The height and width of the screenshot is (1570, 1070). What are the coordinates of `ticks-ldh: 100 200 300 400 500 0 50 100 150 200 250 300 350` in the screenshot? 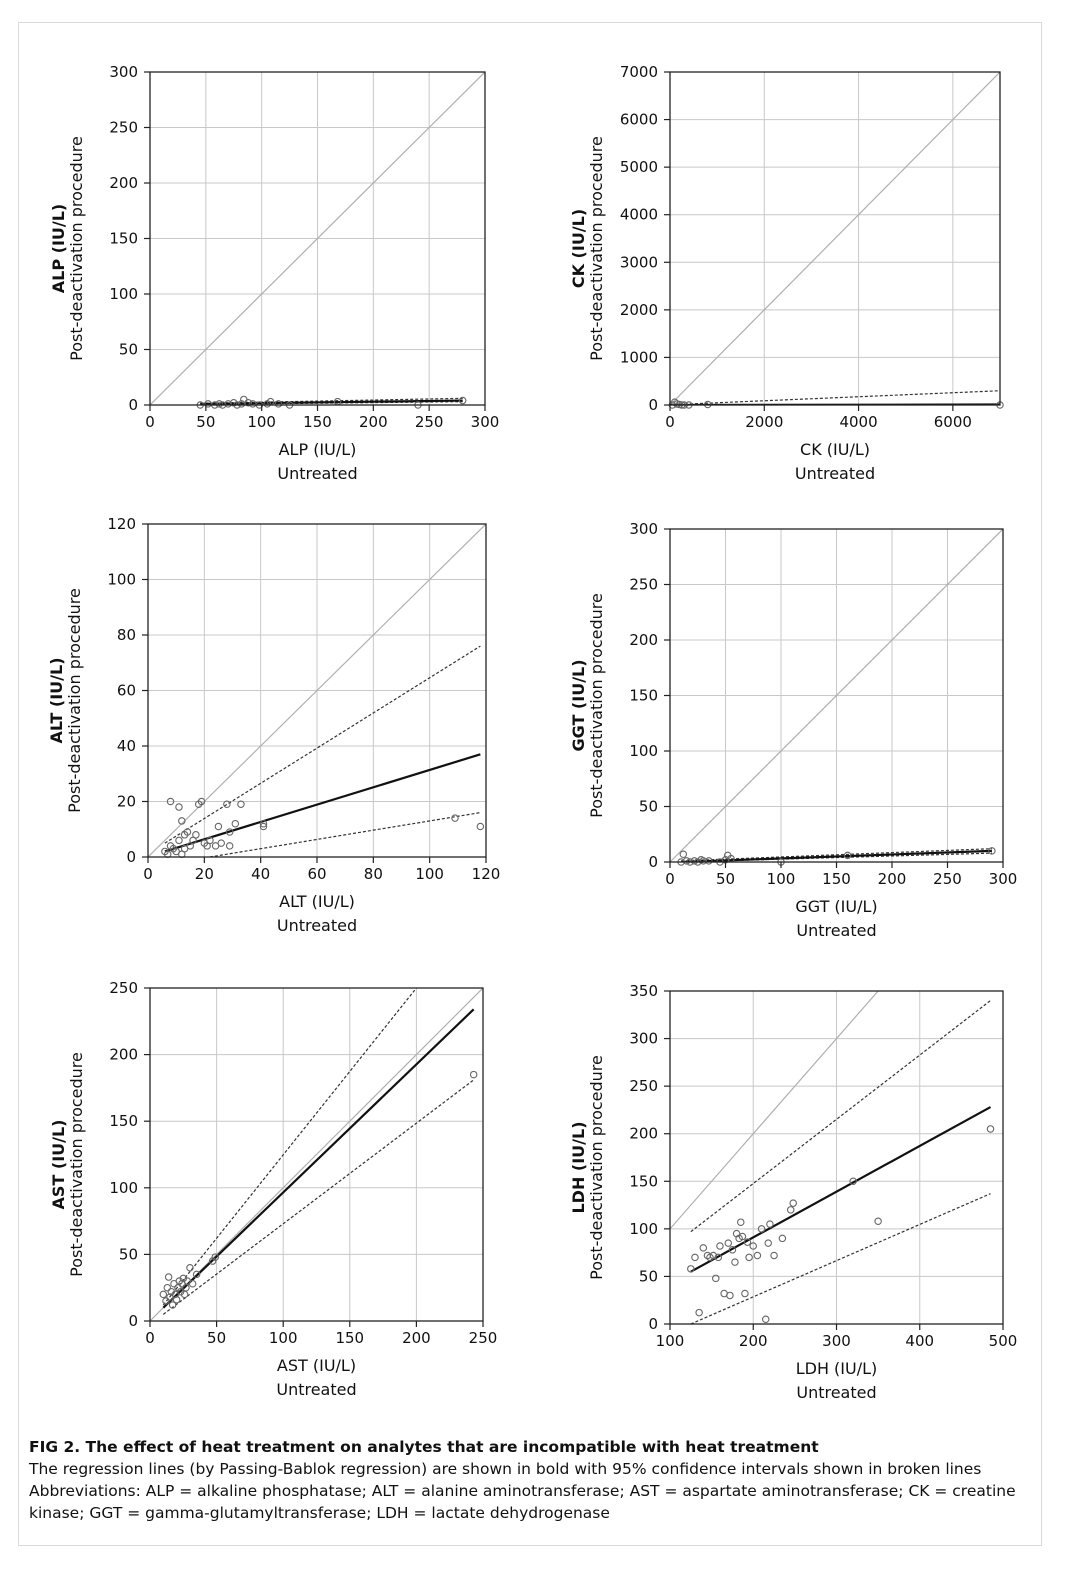 It's located at (823, 1166).